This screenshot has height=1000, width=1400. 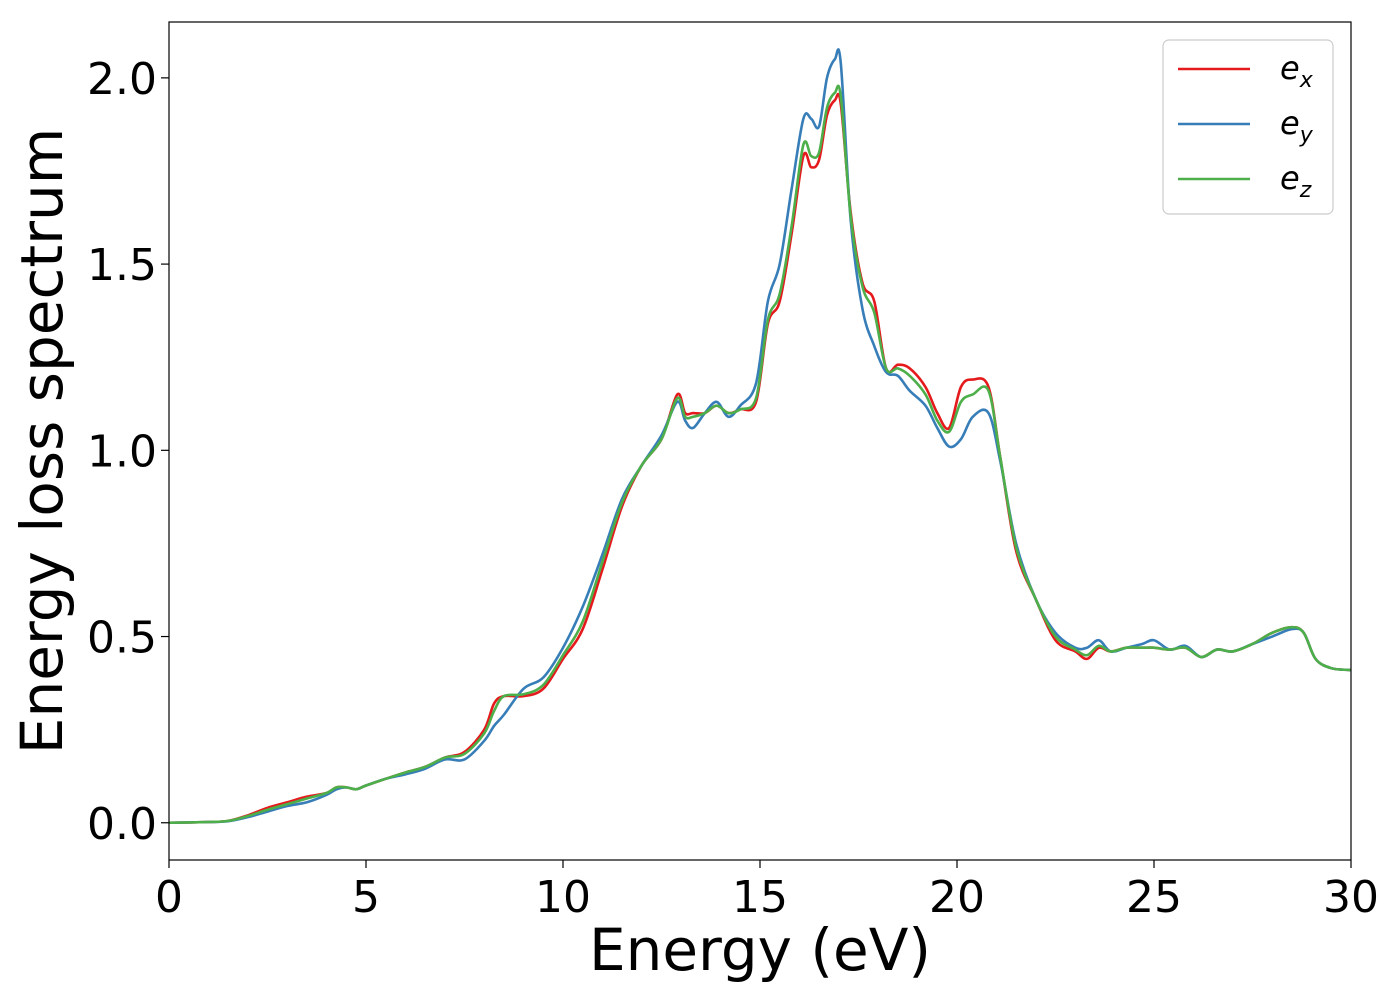 What do you see at coordinates (122, 638) in the screenshot?
I see `y-tick-label: 0.5` at bounding box center [122, 638].